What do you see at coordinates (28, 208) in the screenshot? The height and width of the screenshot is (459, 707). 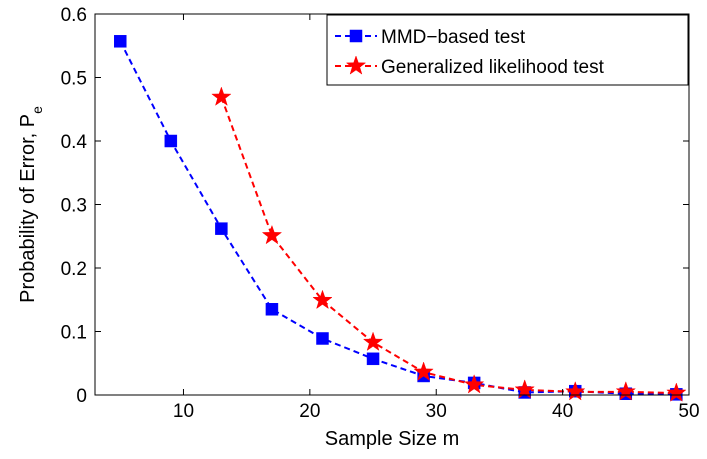 I see `y-axis-label-main: Probability of Error, P` at bounding box center [28, 208].